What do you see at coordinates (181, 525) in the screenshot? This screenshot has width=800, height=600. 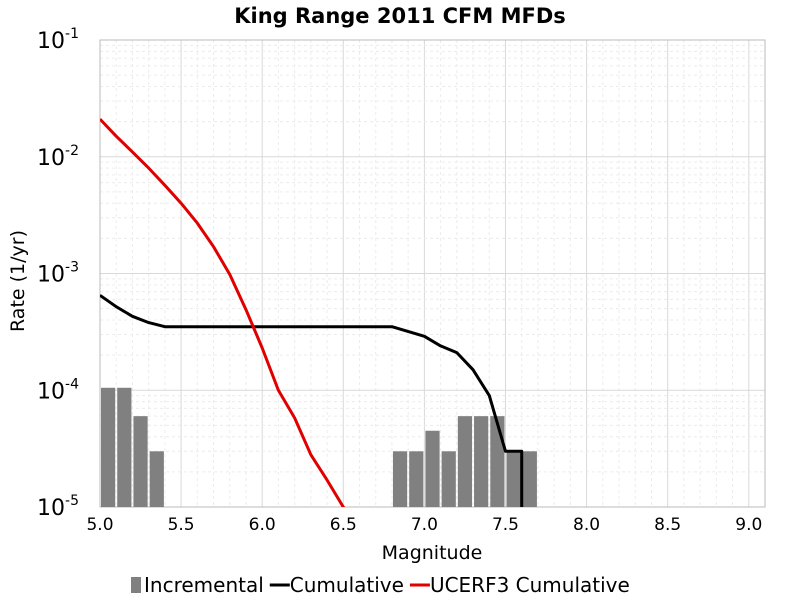 I see `x-tick-label: 5.5` at bounding box center [181, 525].